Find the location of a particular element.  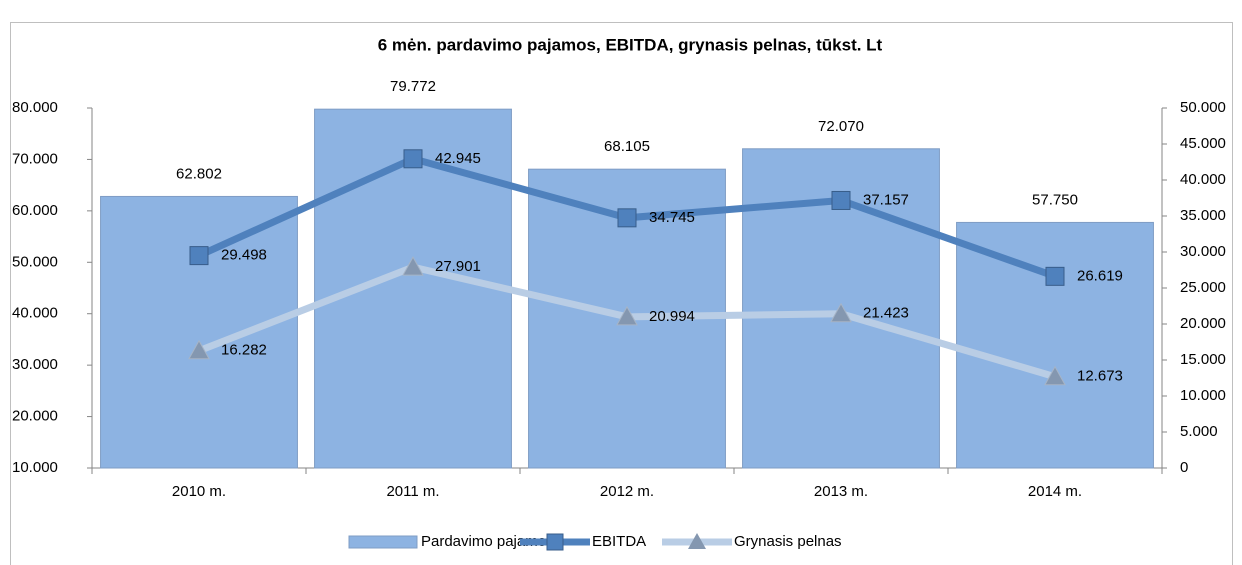

legend-label: EBITDA is located at coordinates (619, 541).